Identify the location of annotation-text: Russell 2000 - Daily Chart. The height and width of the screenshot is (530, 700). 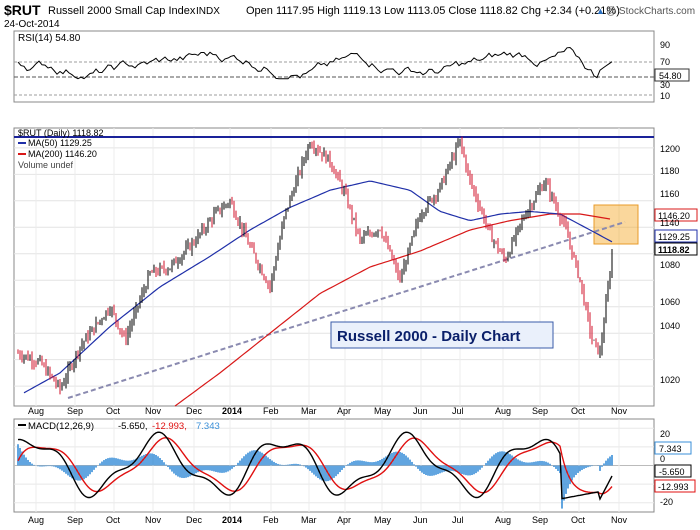
(428, 336).